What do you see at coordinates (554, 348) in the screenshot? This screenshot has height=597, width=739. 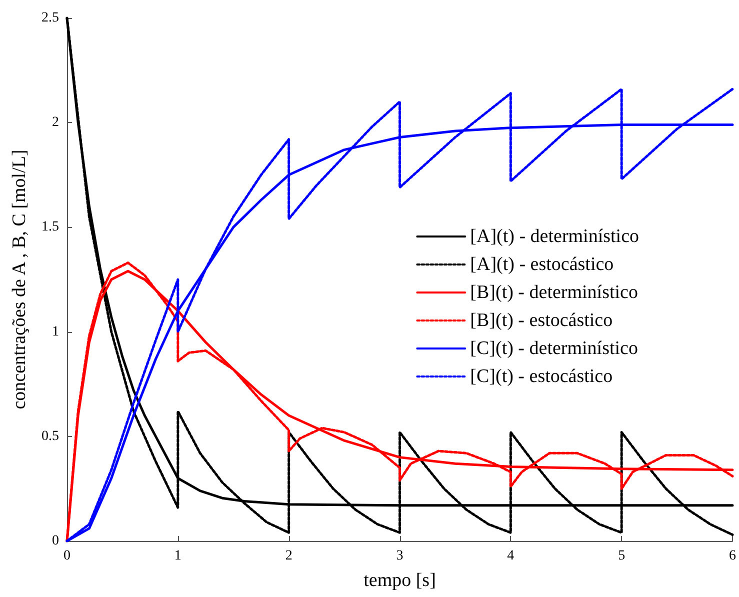 I see `legend-label: [C](t) - determinístico` at bounding box center [554, 348].